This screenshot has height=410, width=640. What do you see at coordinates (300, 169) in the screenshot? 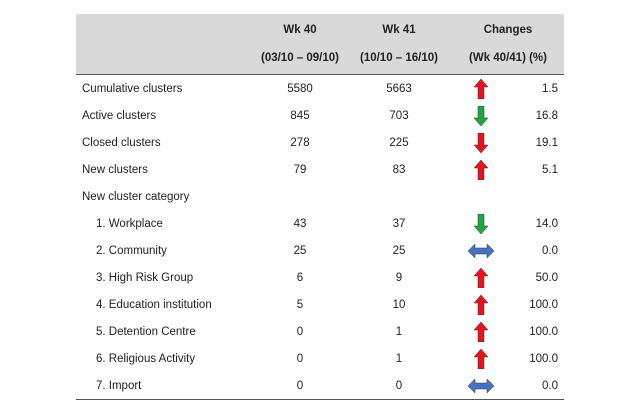
I see `week40-value: 79` at bounding box center [300, 169].